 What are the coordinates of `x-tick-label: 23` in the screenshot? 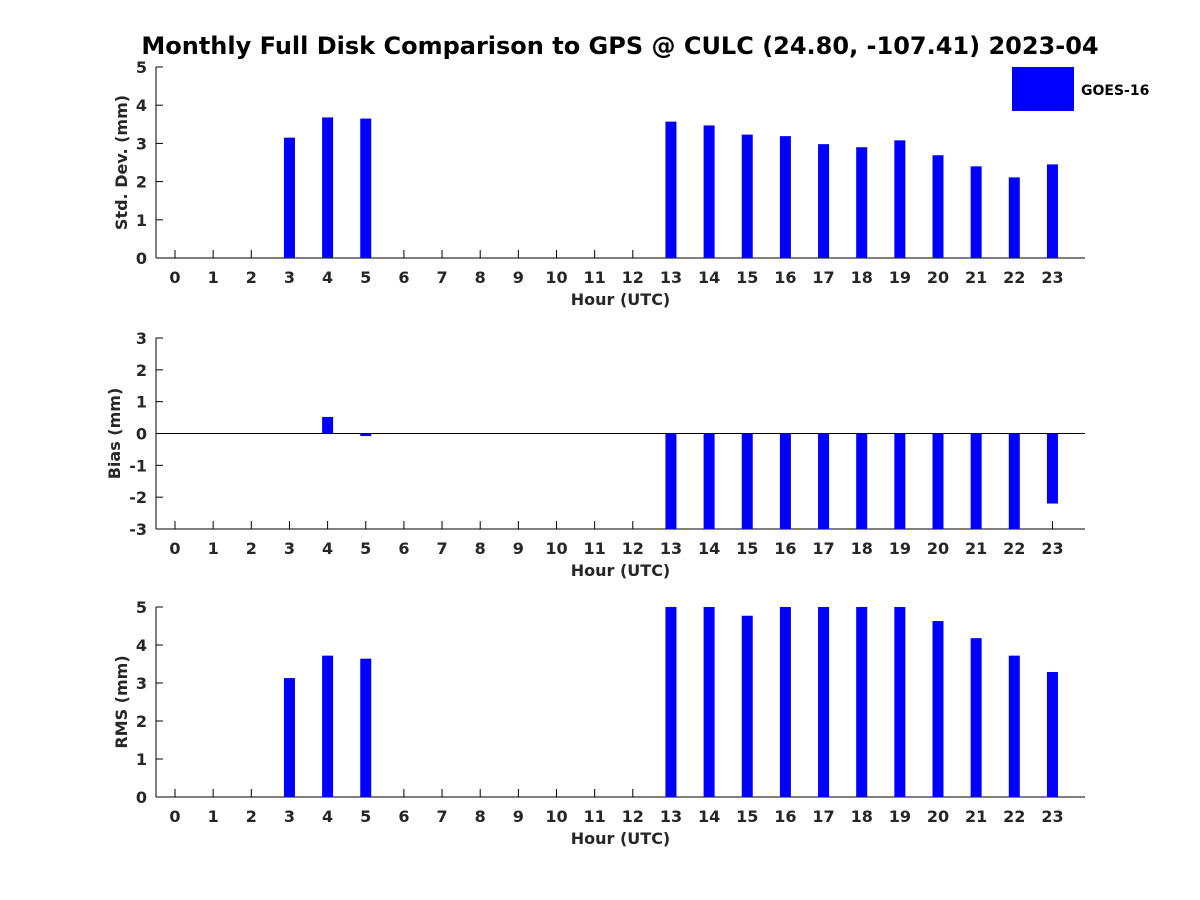 It's located at (1052, 277).